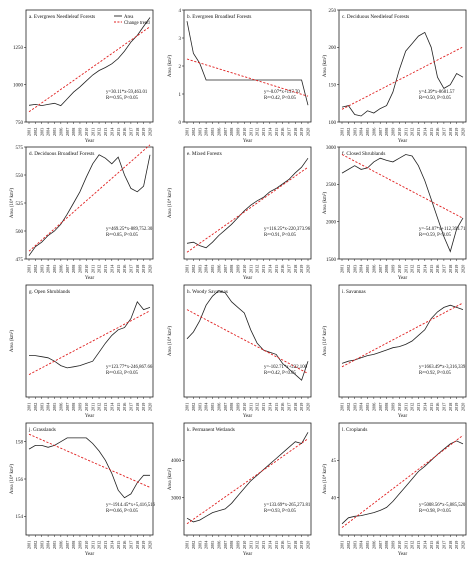  Describe the element at coordinates (442, 229) in the screenshot. I see `equation-label: y=-54.07*x+112,393.71` at that location.